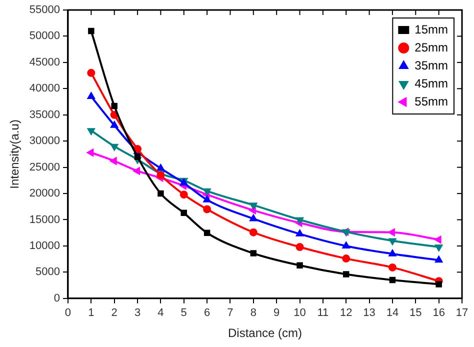  What do you see at coordinates (431, 29) in the screenshot?
I see `legend-label: 15mm` at bounding box center [431, 29].